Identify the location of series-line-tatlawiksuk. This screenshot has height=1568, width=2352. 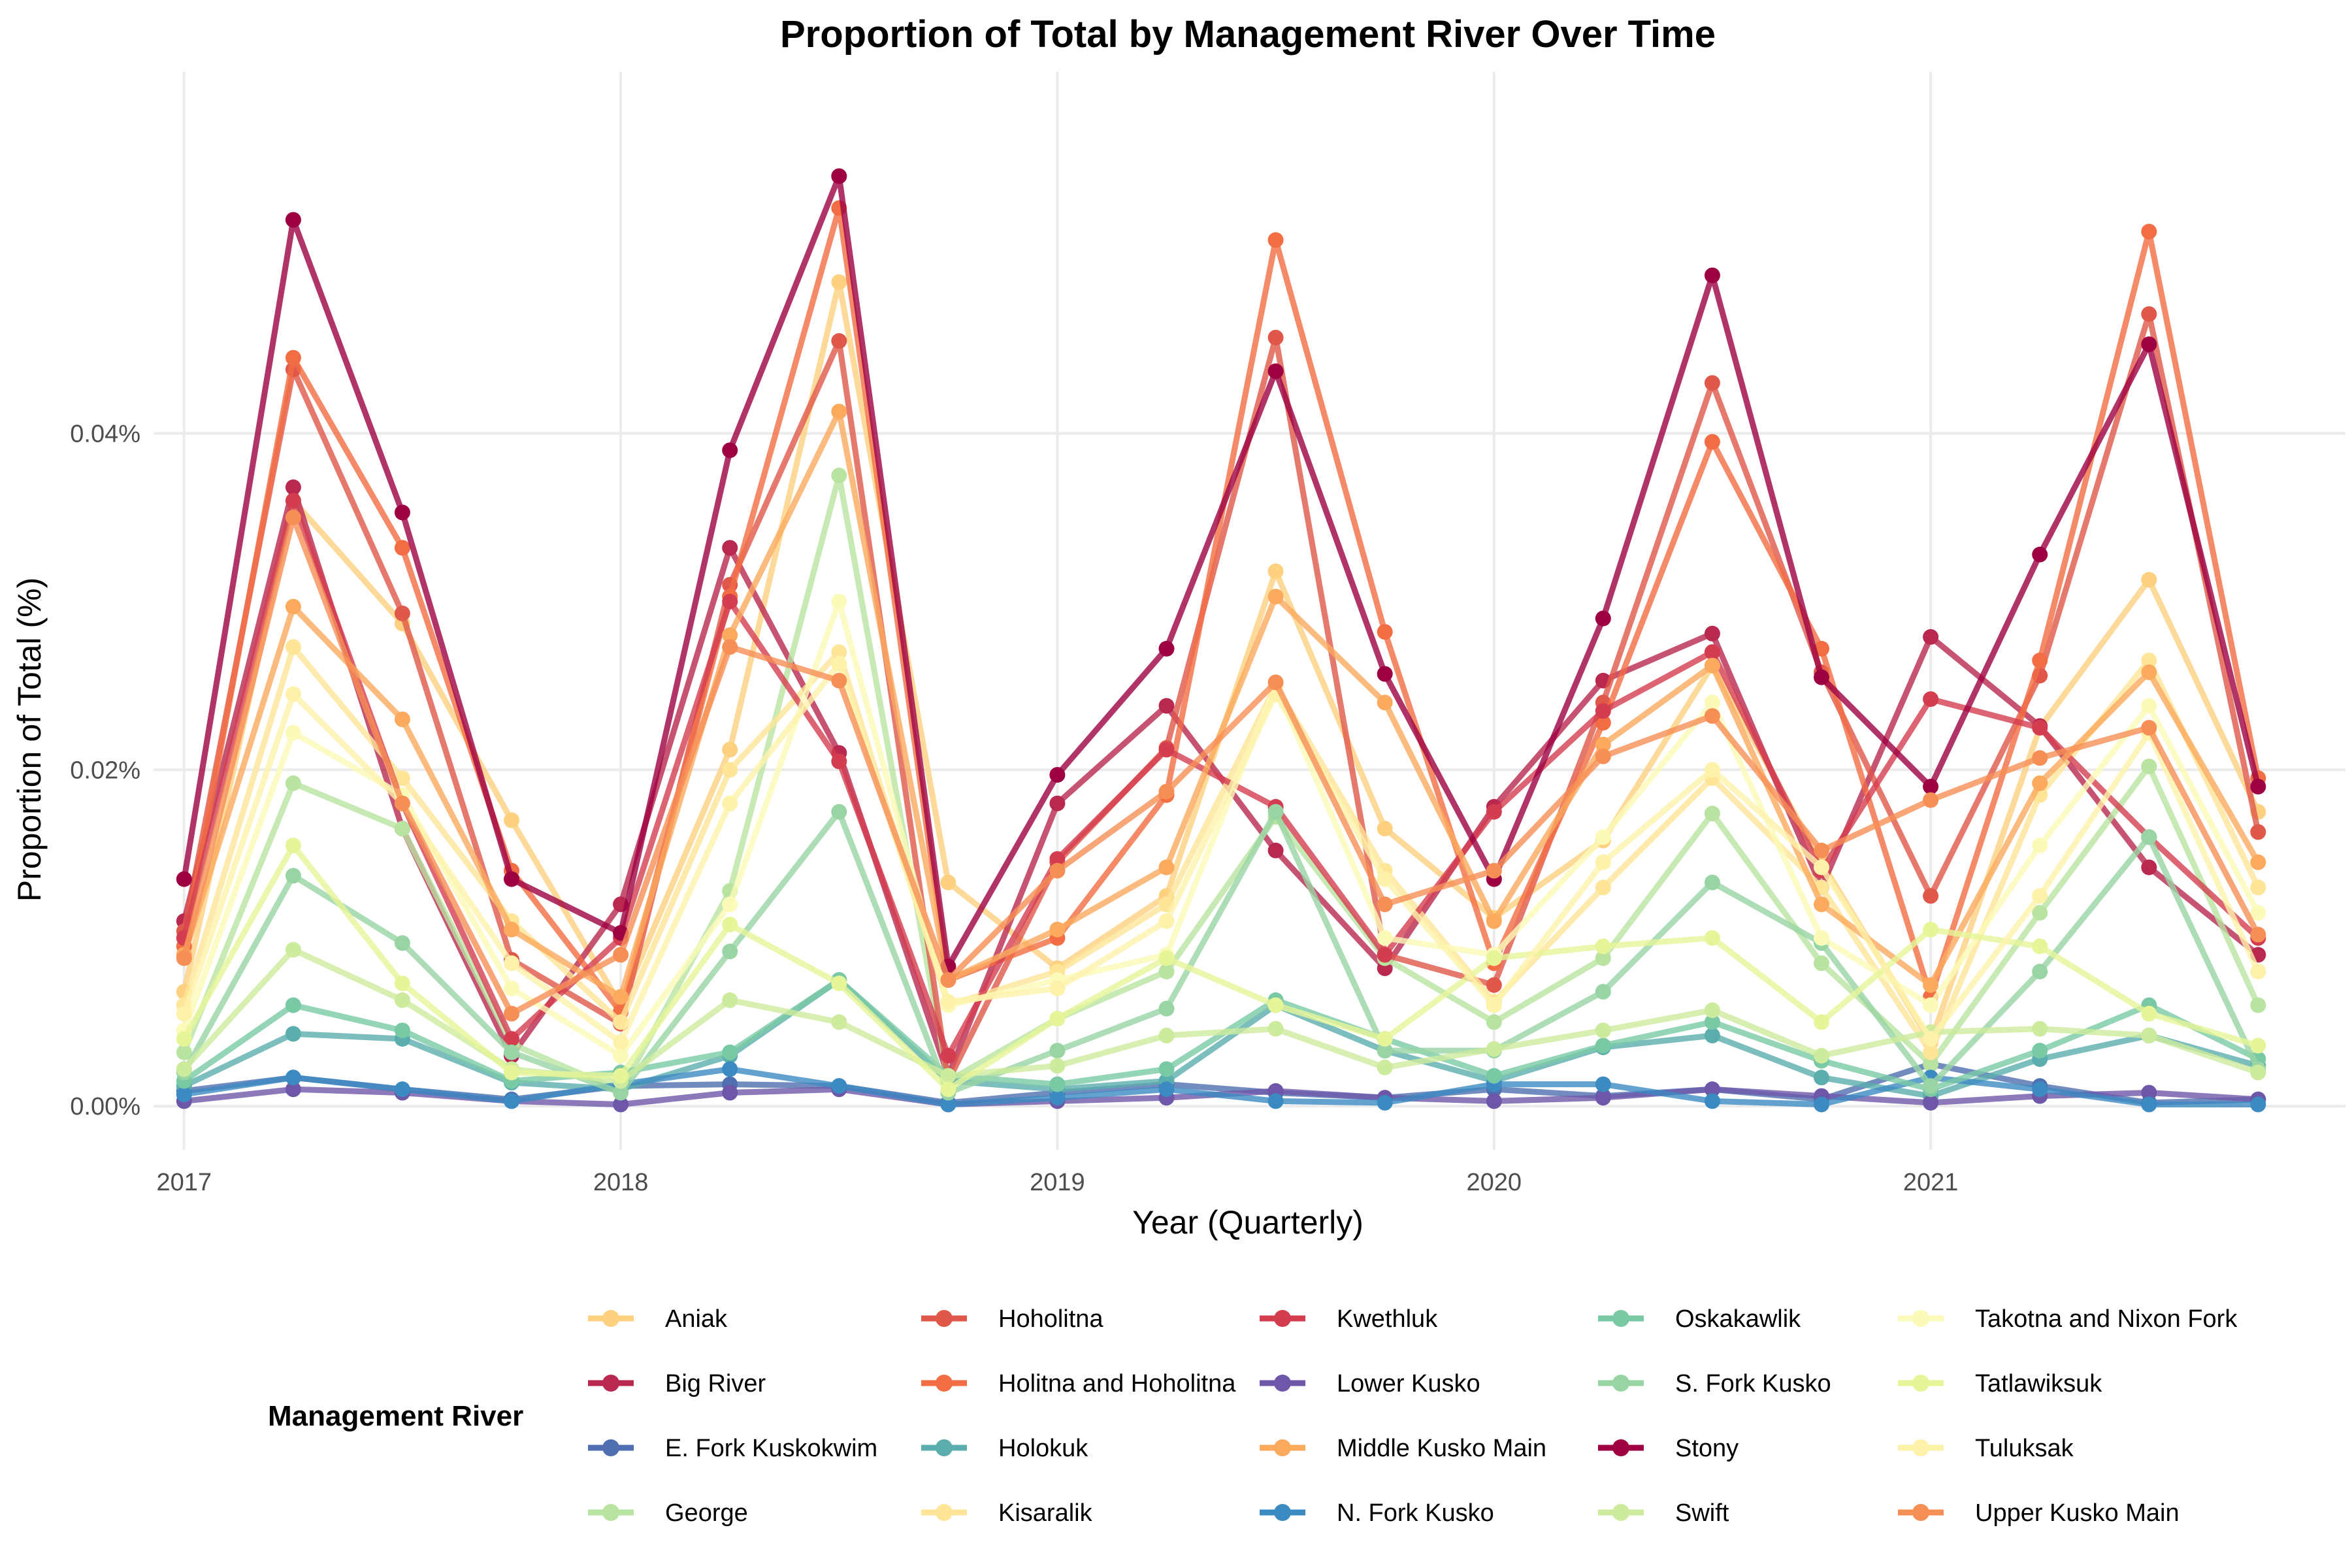
(1221, 967).